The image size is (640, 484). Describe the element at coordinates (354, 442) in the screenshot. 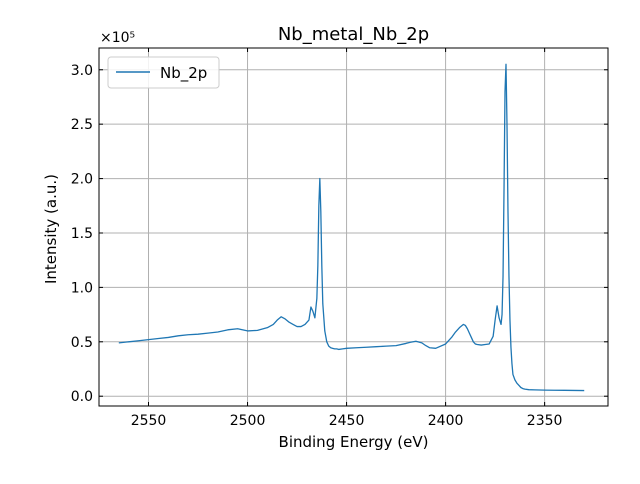

I see `x-axis-label: Binding Energy (eV)` at that location.